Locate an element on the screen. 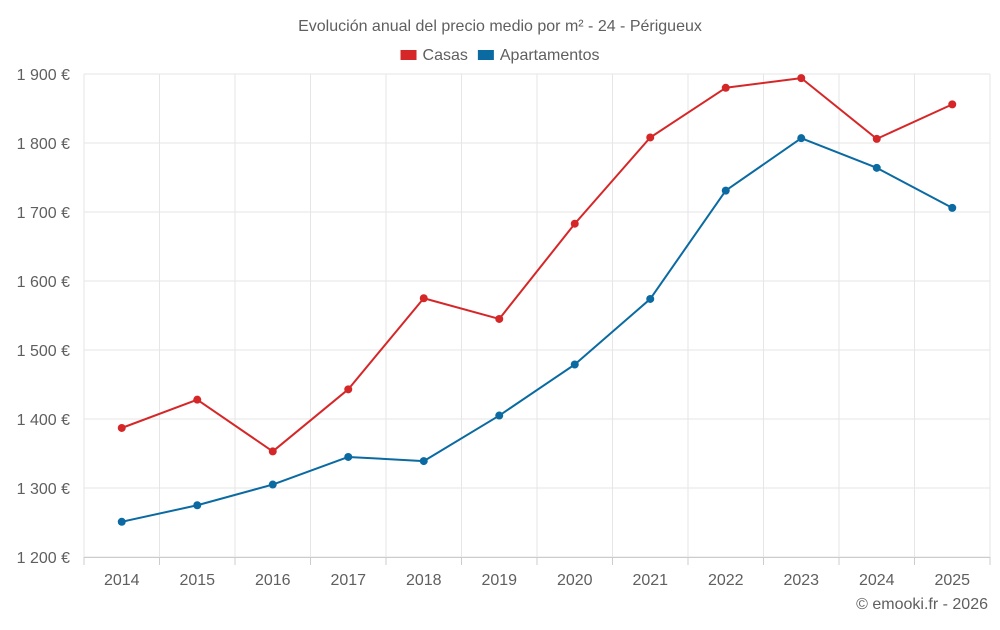 This screenshot has width=1000, height=630. legend-item-casas: Casas is located at coordinates (434, 55).